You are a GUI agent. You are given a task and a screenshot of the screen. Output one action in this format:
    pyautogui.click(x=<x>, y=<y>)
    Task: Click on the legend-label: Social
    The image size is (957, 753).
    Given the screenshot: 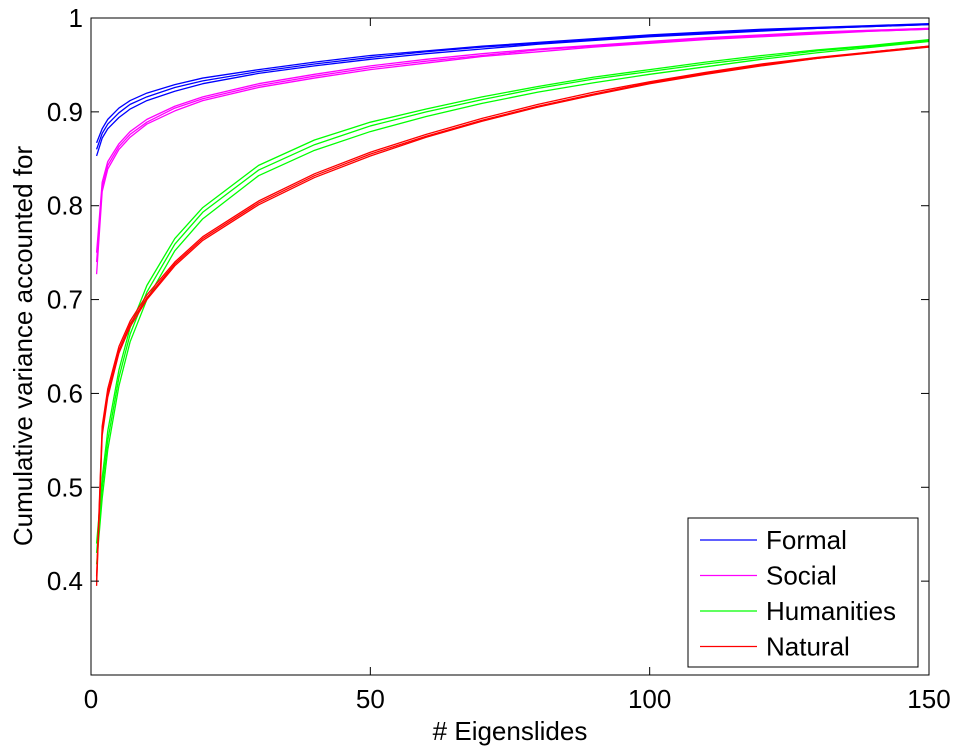 What is the action you would take?
    pyautogui.click(x=801, y=576)
    